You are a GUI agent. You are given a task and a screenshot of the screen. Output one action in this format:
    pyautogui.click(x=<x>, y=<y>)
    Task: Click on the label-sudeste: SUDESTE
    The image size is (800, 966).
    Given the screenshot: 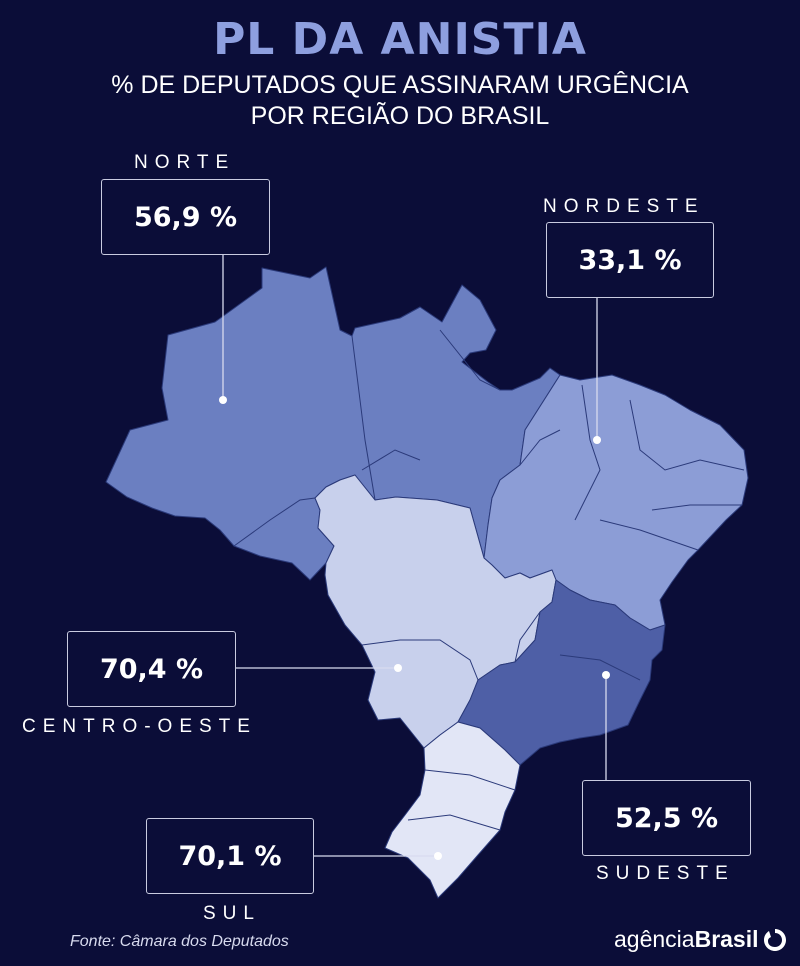 What is the action you would take?
    pyautogui.click(x=665, y=873)
    